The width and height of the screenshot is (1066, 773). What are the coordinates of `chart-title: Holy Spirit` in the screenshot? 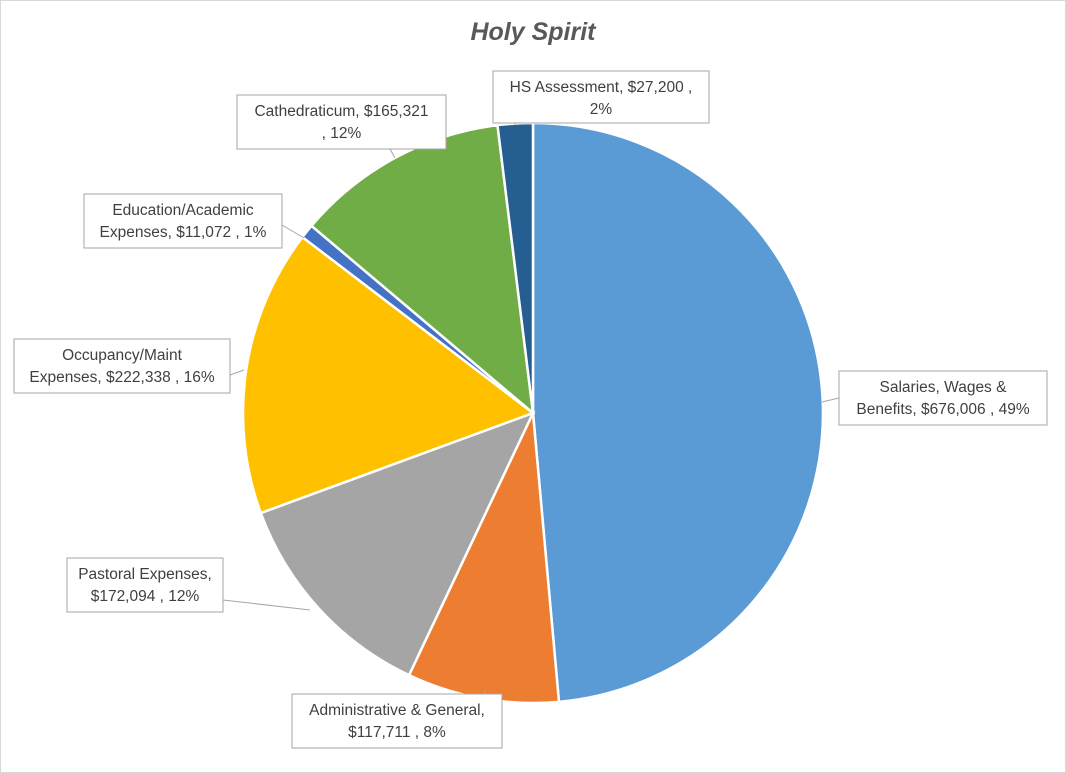 It's located at (533, 32).